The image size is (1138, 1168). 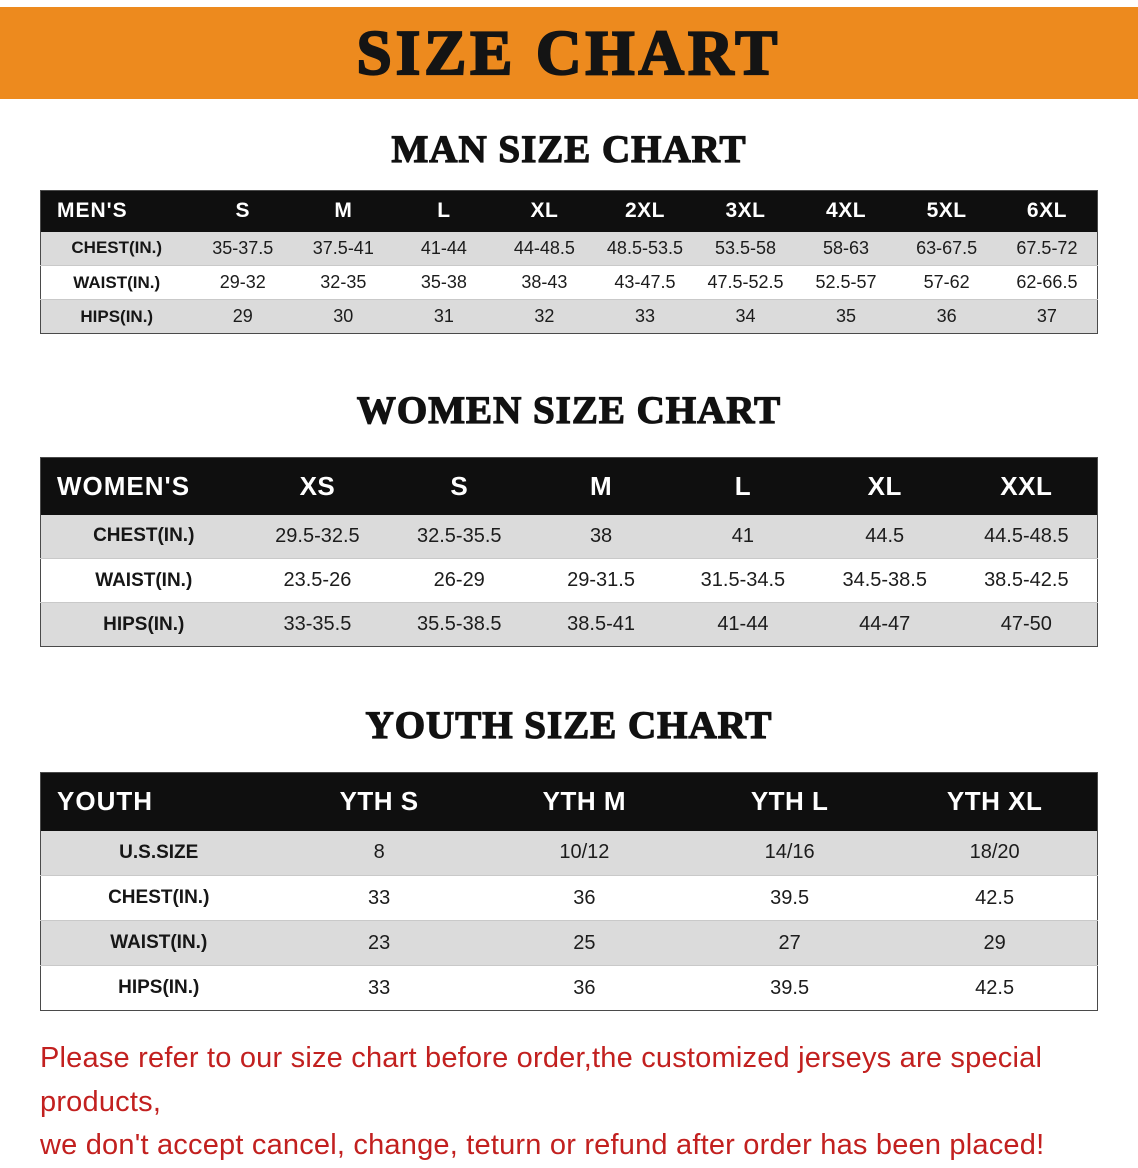 I want to click on size-value-cell: 43-47.5, so click(x=645, y=282).